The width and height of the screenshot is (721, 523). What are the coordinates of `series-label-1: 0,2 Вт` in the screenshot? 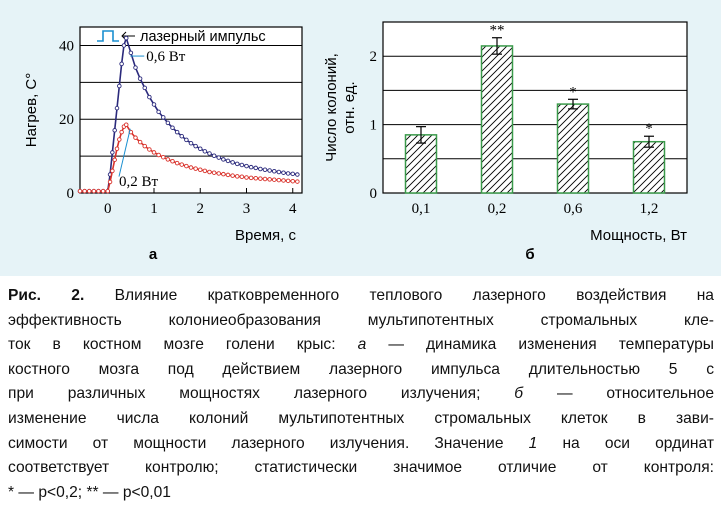 It's located at (139, 182).